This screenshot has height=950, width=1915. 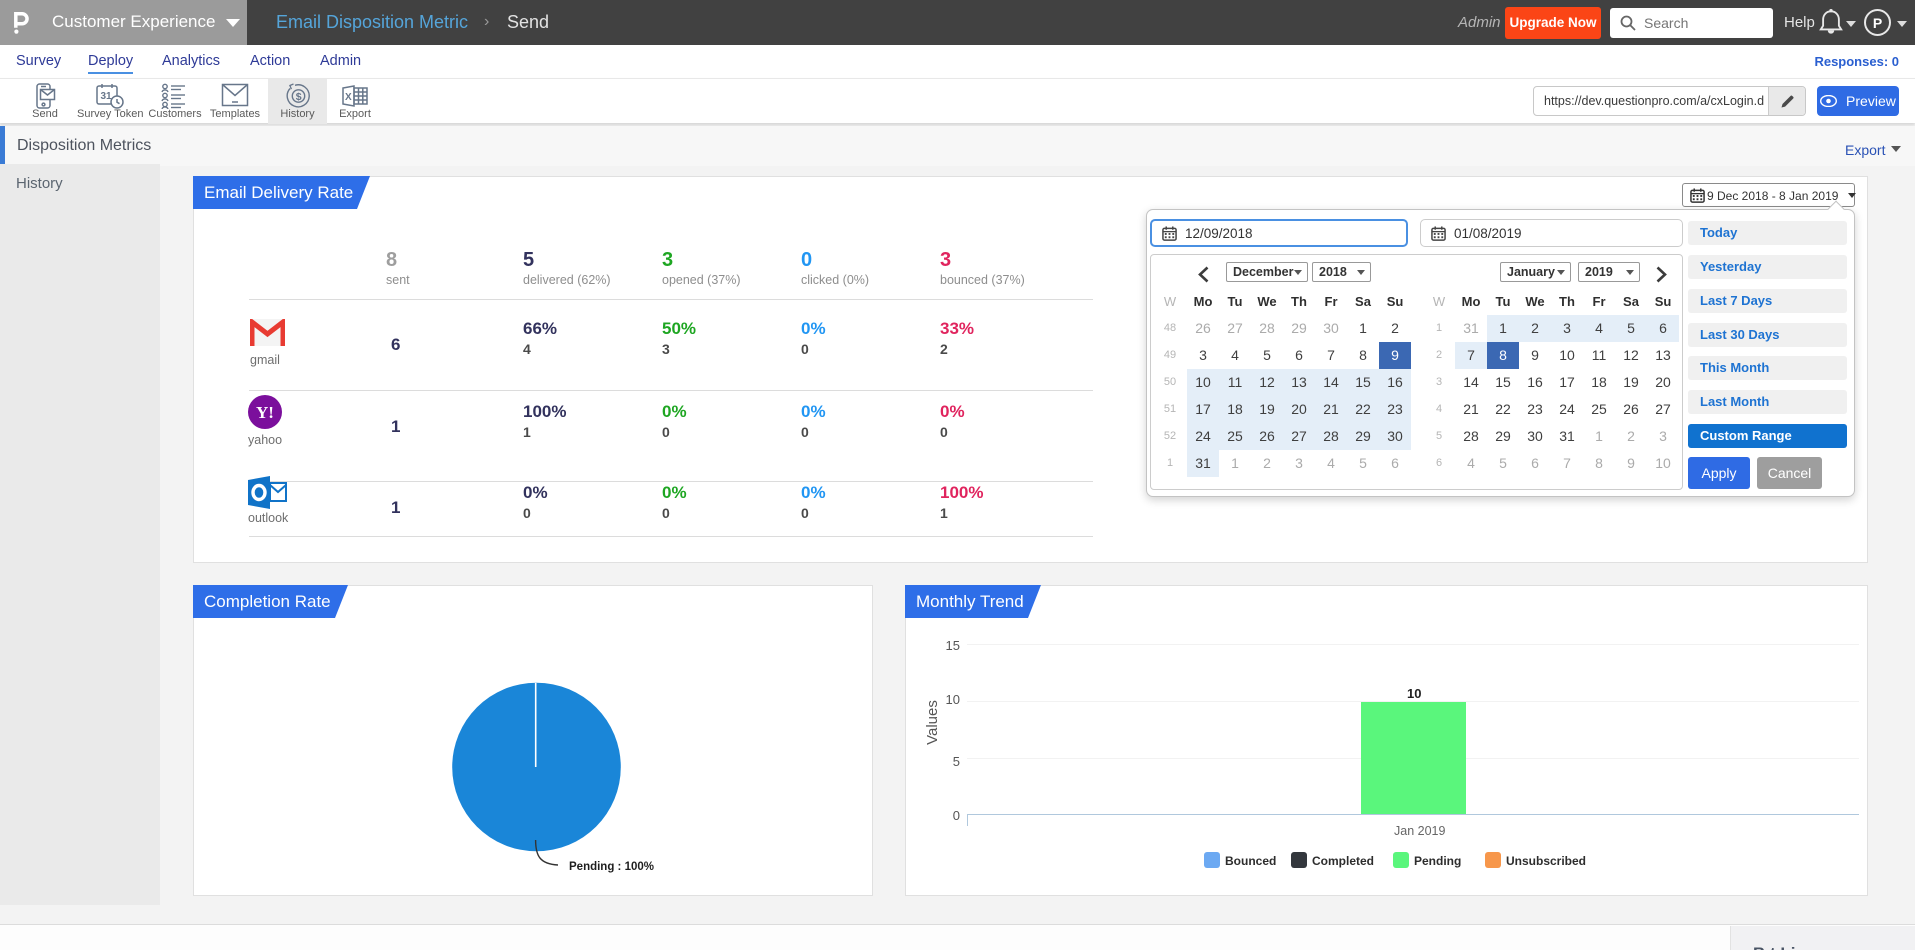 What do you see at coordinates (265, 412) in the screenshot?
I see `svg-text: Y!` at bounding box center [265, 412].